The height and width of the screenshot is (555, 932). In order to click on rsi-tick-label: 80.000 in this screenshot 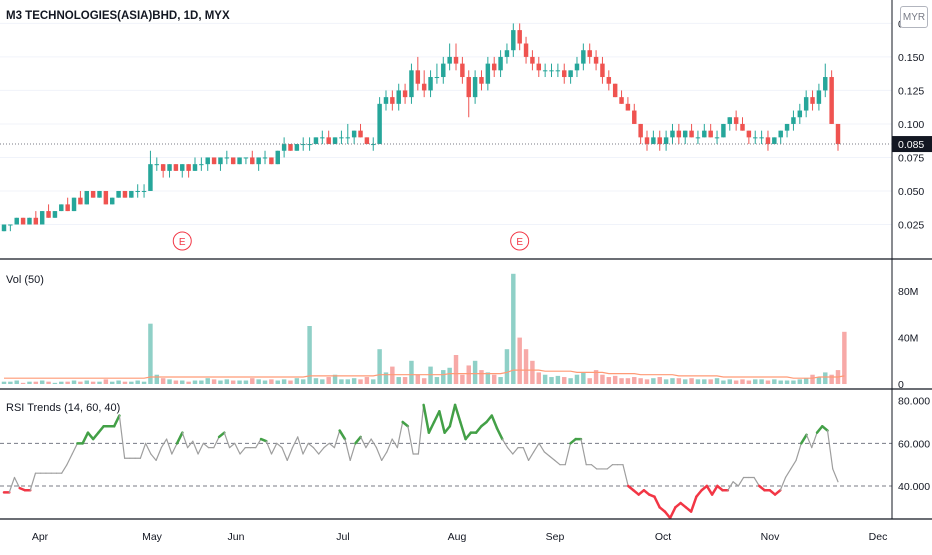, I will do `click(914, 402)`.